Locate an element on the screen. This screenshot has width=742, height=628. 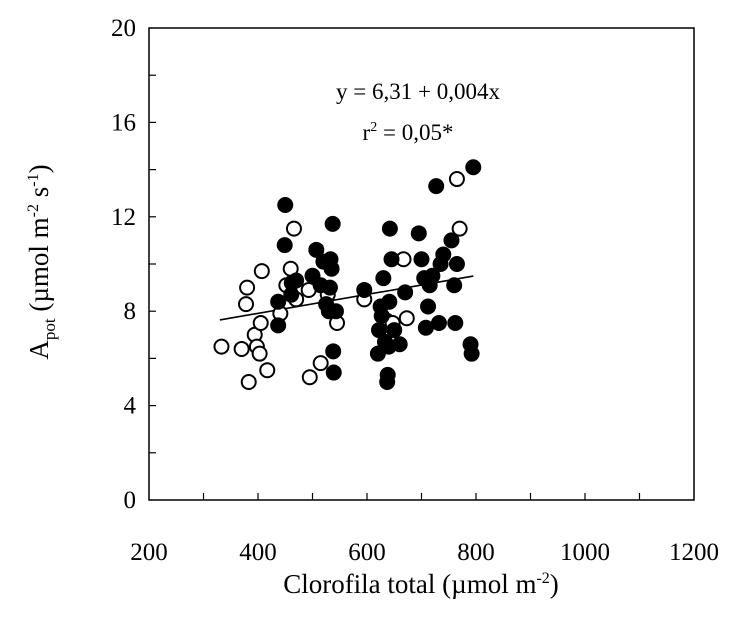
x-tick-labels: 200 400 600 800 1000 1200 is located at coordinates (424, 552).